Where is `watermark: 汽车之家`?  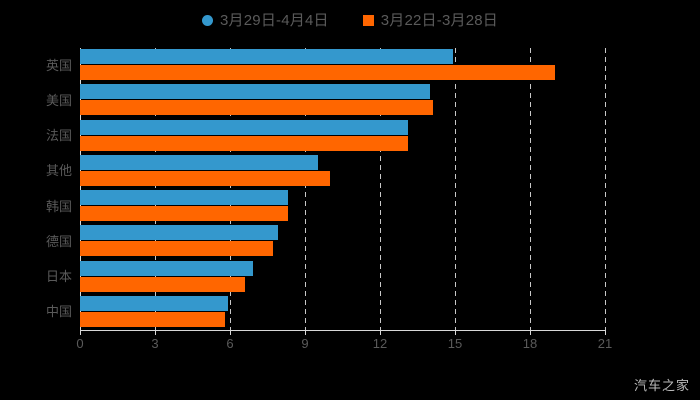 watermark: 汽车之家 is located at coordinates (661, 385).